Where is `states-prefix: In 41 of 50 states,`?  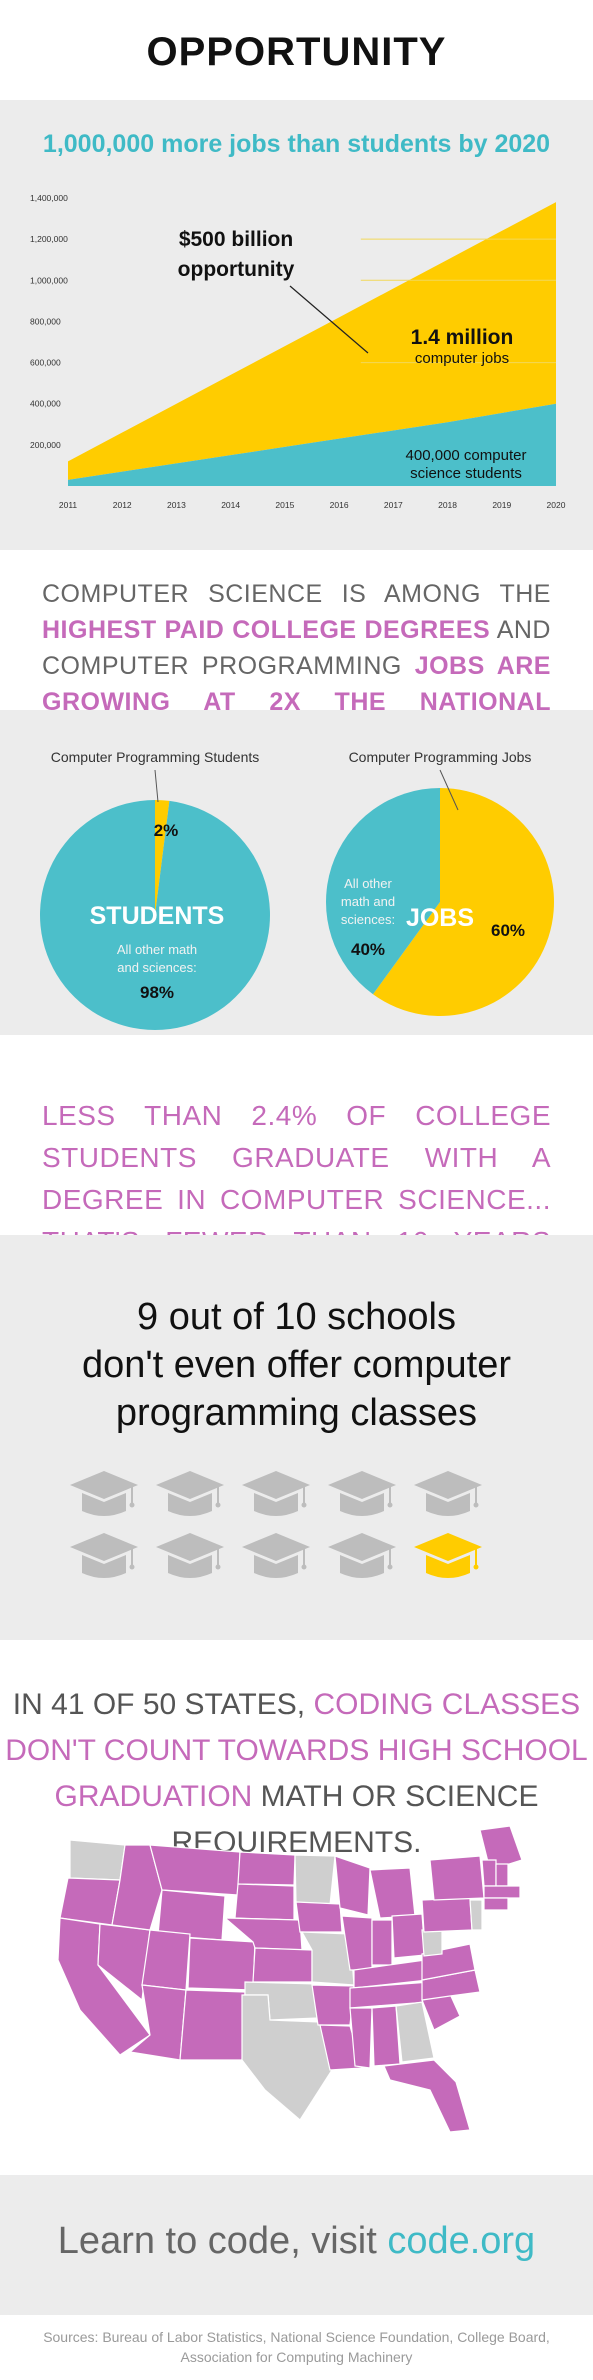 states-prefix: In 41 of 50 states, is located at coordinates (163, 1704).